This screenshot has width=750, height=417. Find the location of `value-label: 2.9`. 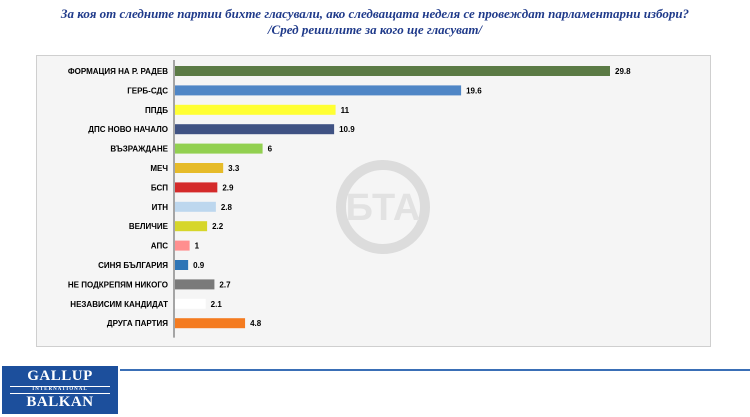

value-label: 2.9 is located at coordinates (228, 187).